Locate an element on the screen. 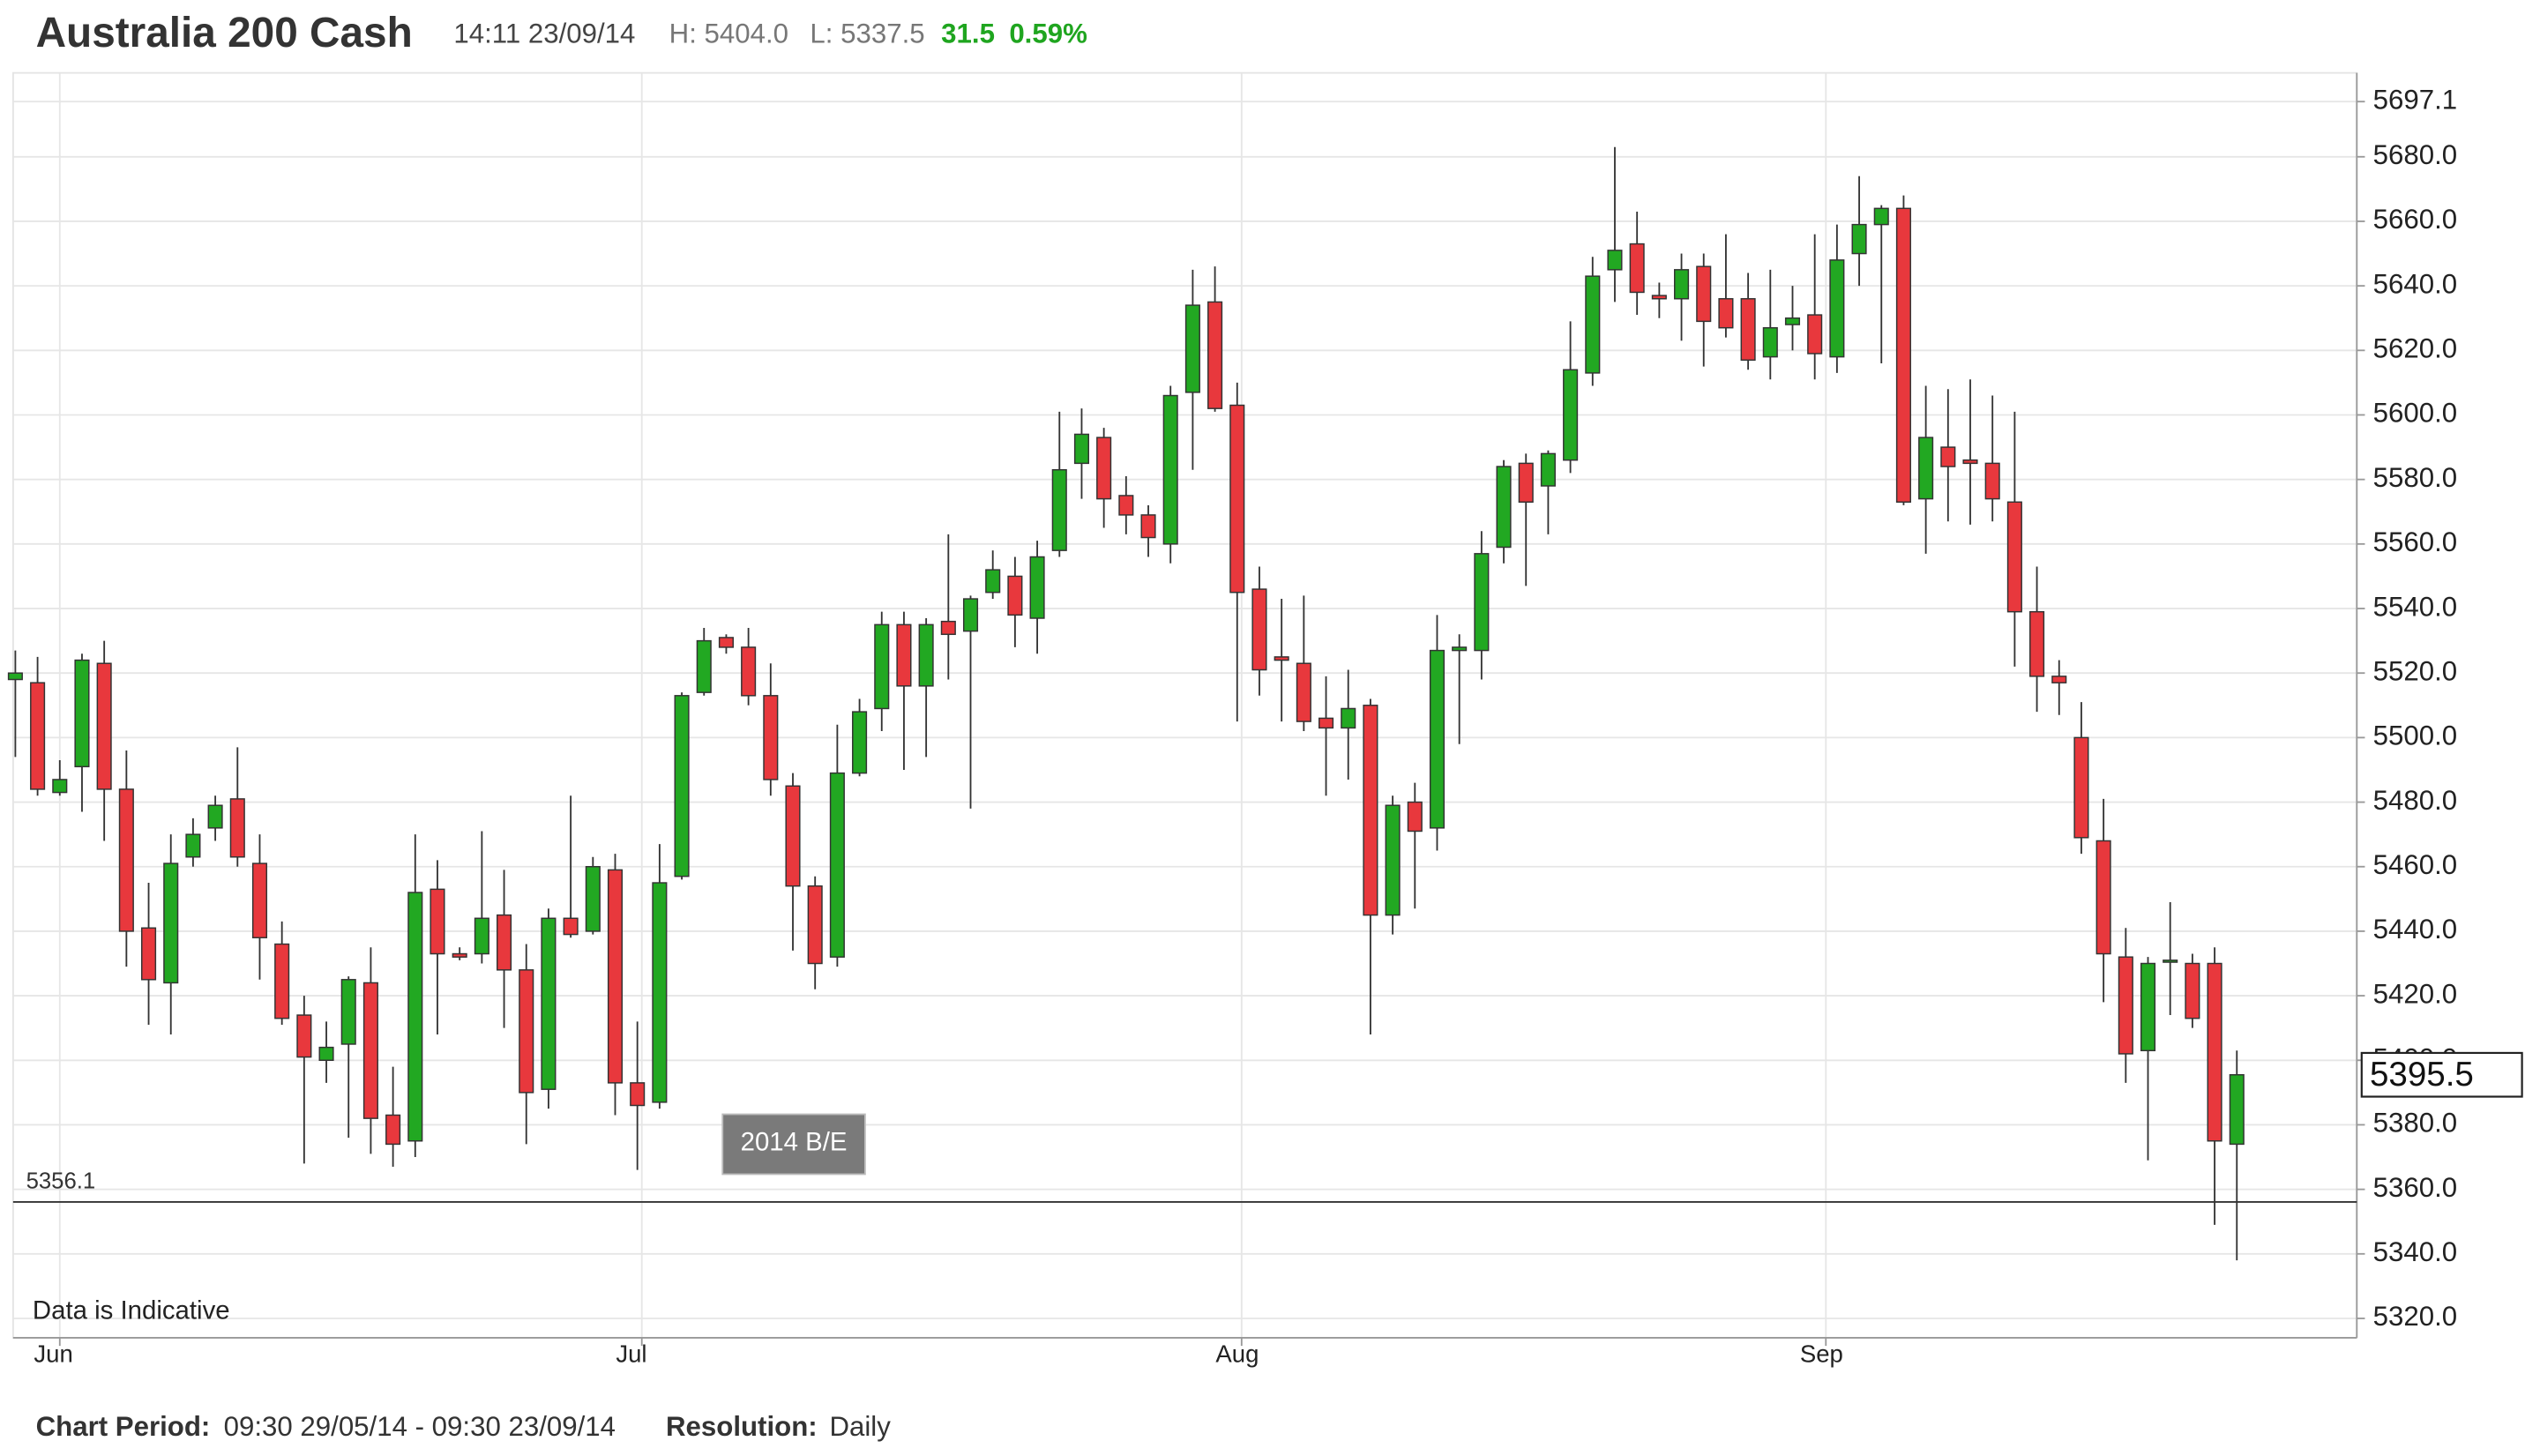 The height and width of the screenshot is (1456, 2540). quote-time: 14:11 23/09/14 is located at coordinates (544, 34).